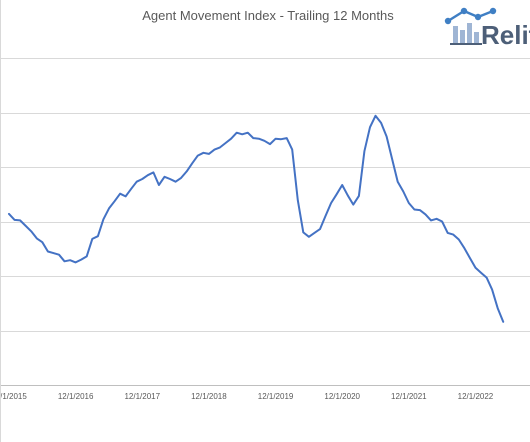  Describe the element at coordinates (505, 35) in the screenshot. I see `logo-text: Relit` at that location.